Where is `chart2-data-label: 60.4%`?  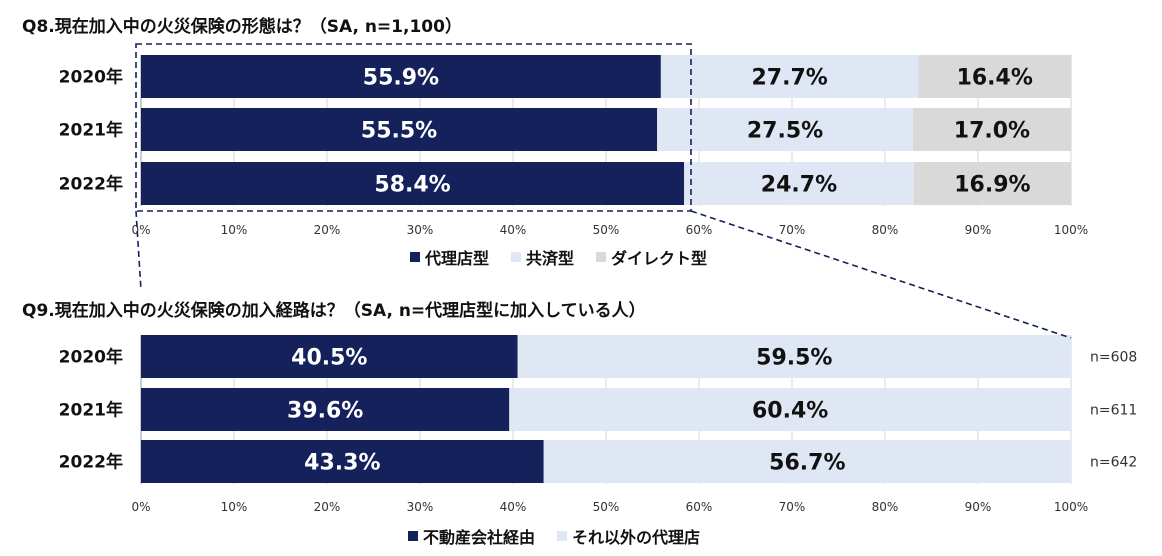 chart2-data-label: 60.4% is located at coordinates (790, 411).